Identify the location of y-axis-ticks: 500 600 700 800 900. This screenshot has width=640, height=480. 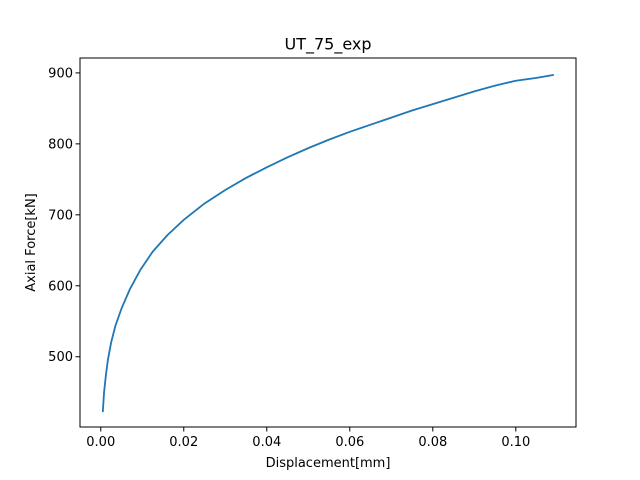
(64, 215).